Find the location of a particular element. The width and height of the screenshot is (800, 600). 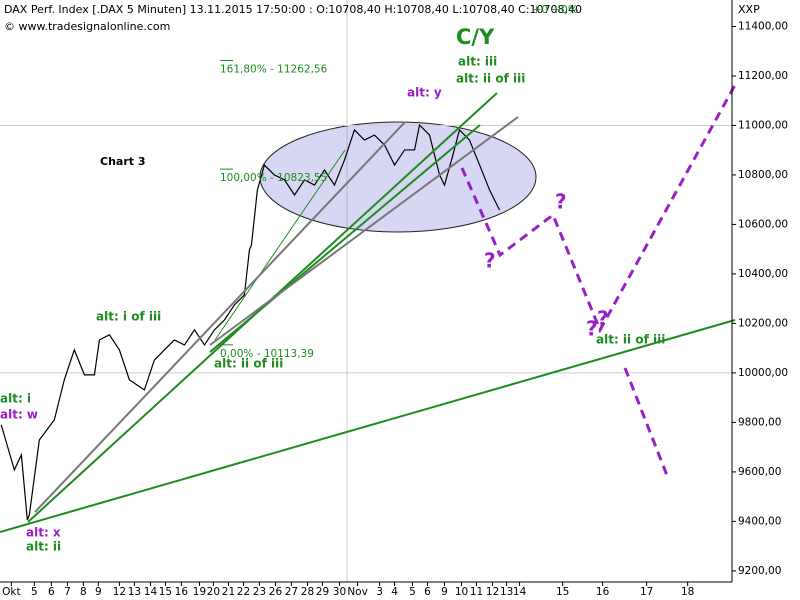

y-tick-label: 11400,00 is located at coordinates (763, 26).